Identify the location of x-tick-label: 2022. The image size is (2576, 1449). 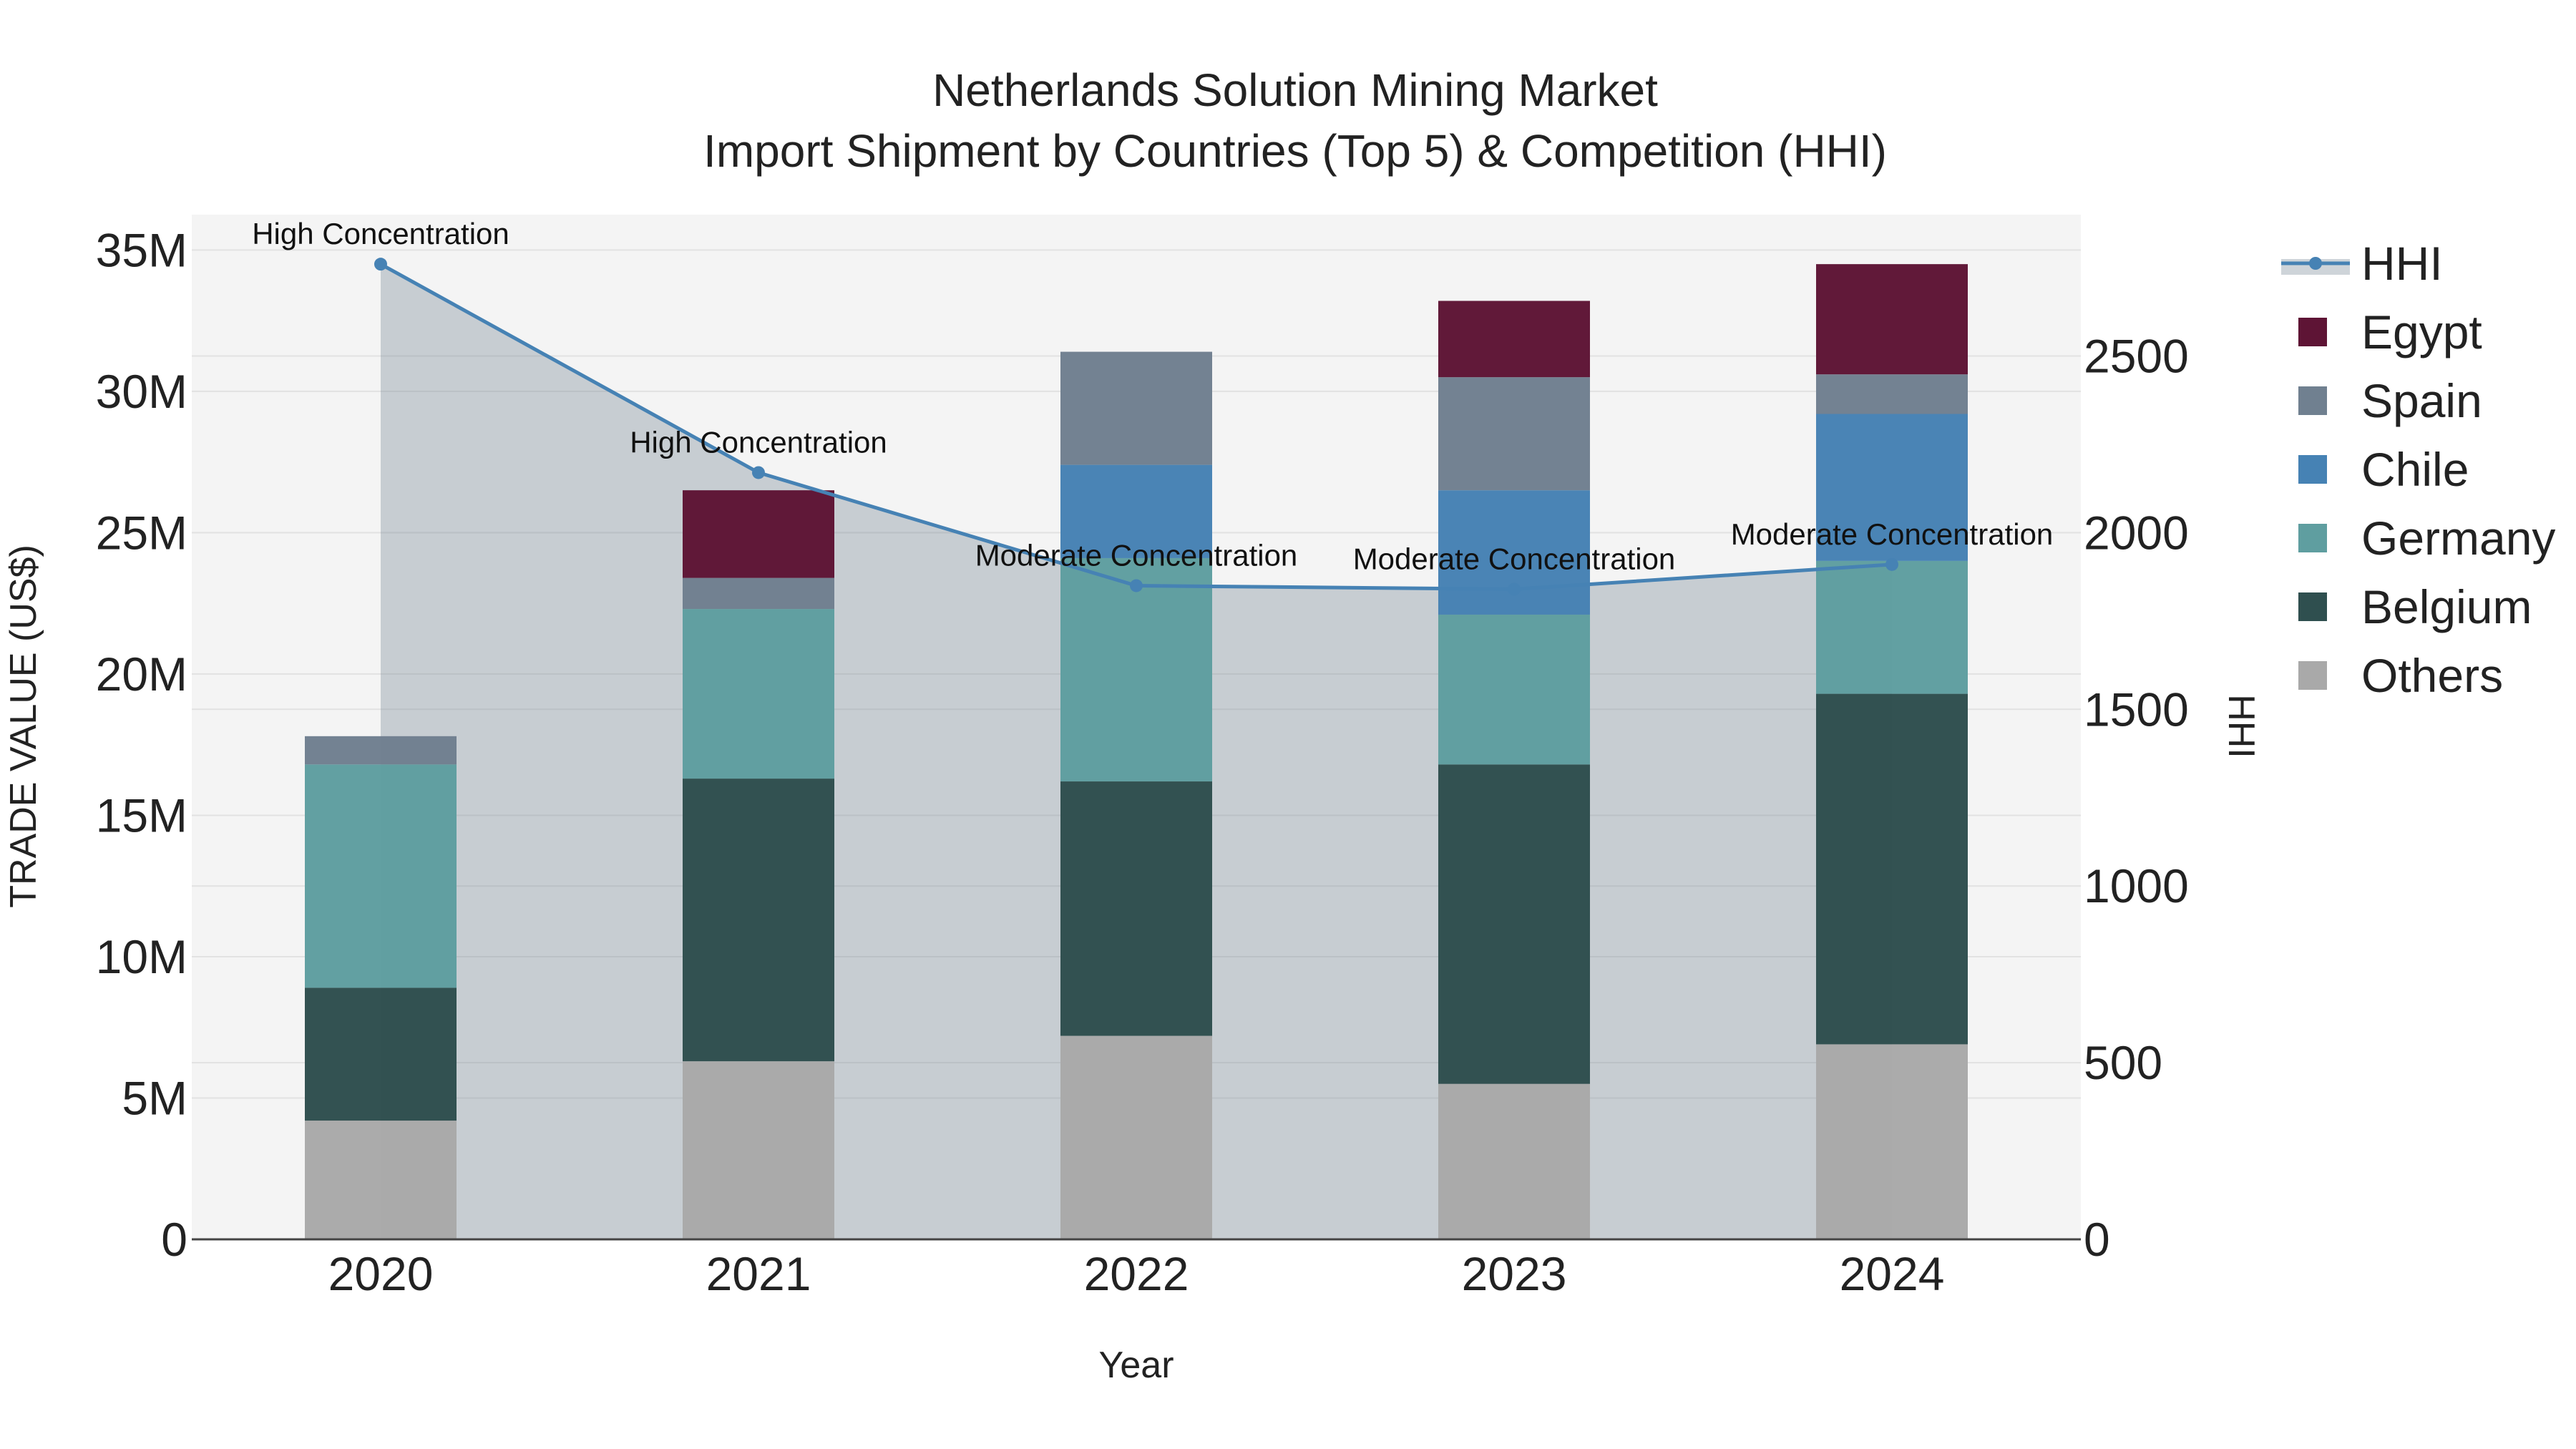
(1136, 1273).